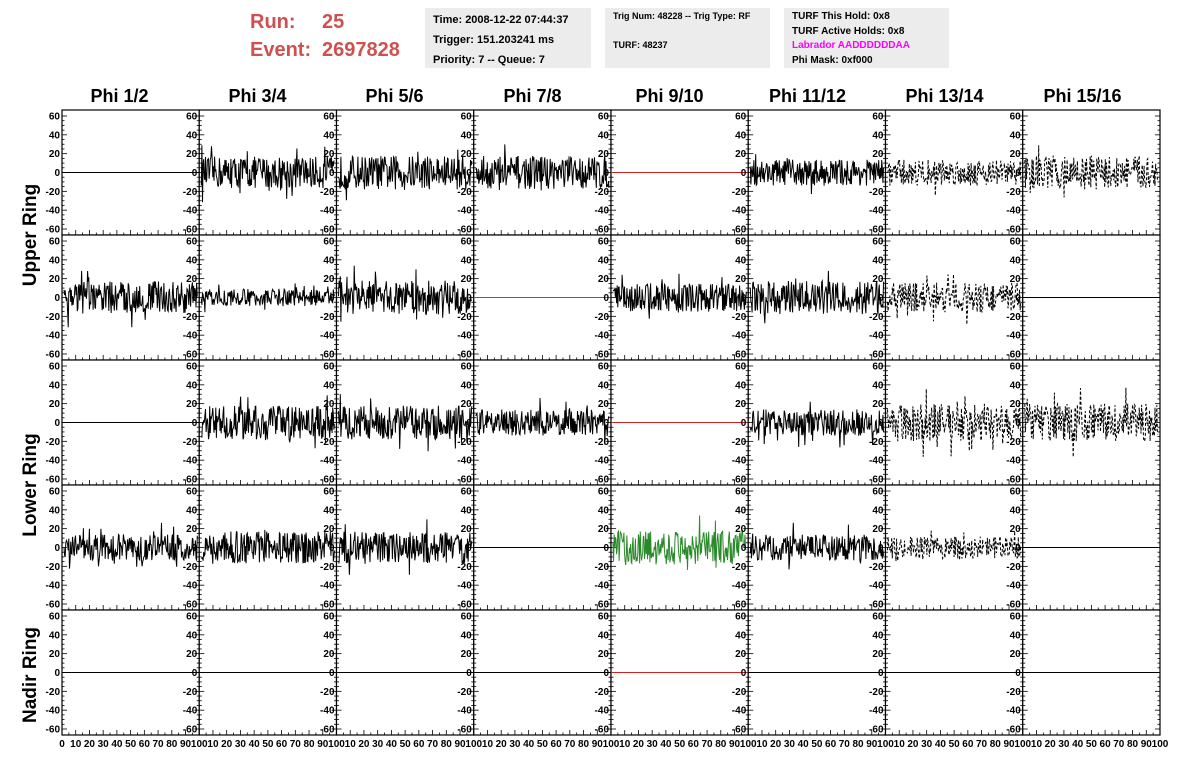  Describe the element at coordinates (809, 172) in the screenshot. I see `panel-r1-c6: 60 40 20 0 -20 -40 -60` at that location.